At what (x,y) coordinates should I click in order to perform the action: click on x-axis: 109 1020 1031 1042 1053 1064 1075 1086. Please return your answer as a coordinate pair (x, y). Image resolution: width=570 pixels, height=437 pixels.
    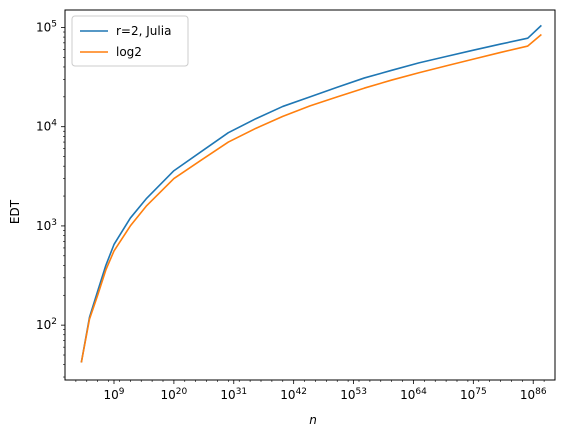
    Looking at the image, I should click on (311, 391).